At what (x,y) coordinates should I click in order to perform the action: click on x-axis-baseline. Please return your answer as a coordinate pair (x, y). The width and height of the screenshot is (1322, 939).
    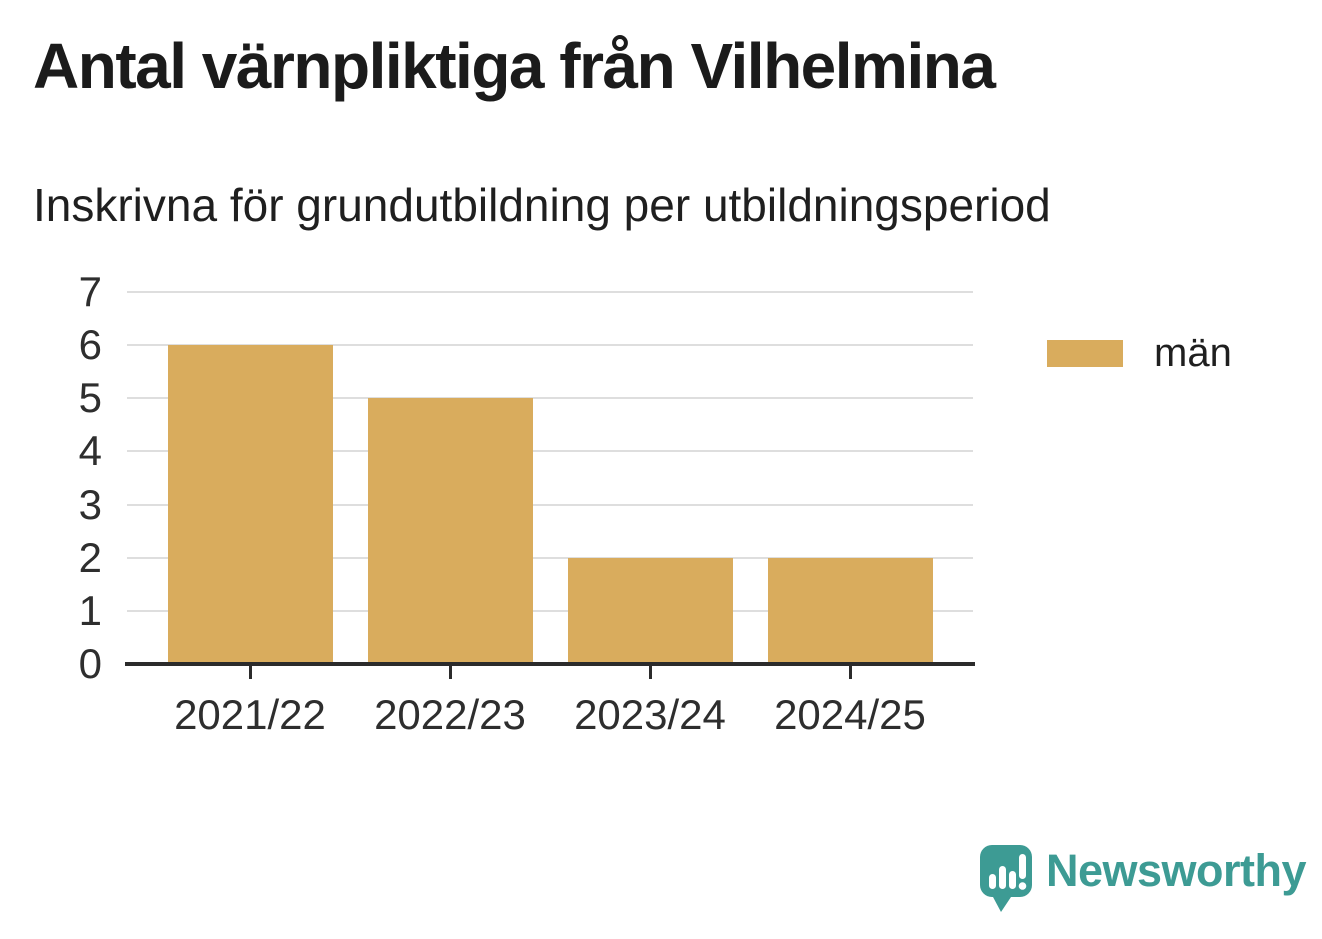
    Looking at the image, I should click on (550, 664).